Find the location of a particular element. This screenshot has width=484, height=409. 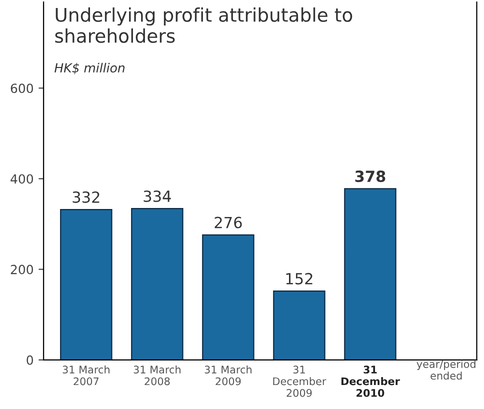

text: Underlying profit attributable to shareholders is located at coordinates (203, 25).